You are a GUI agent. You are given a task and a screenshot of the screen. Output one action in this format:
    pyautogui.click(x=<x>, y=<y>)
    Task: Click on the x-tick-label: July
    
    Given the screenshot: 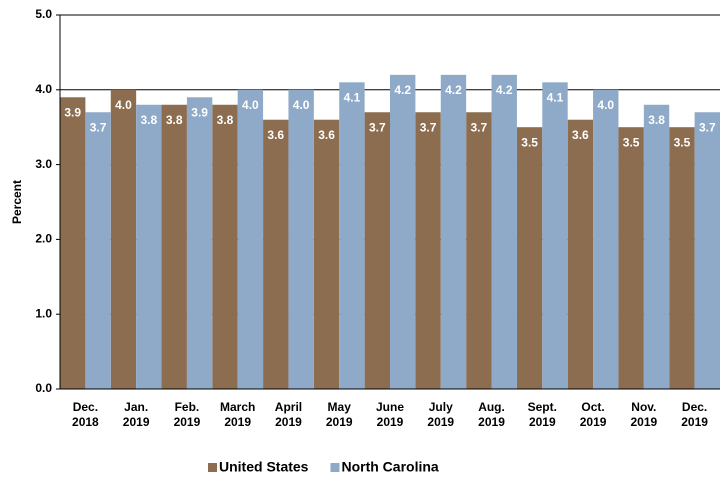 What is the action you would take?
    pyautogui.click(x=441, y=407)
    